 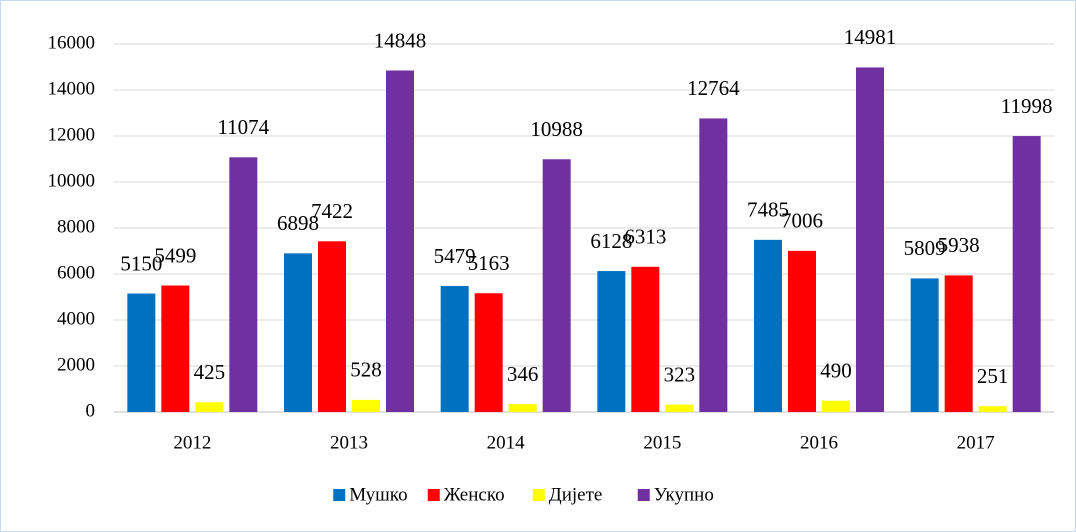 I want to click on y-tick-label: 8000, so click(x=76, y=226).